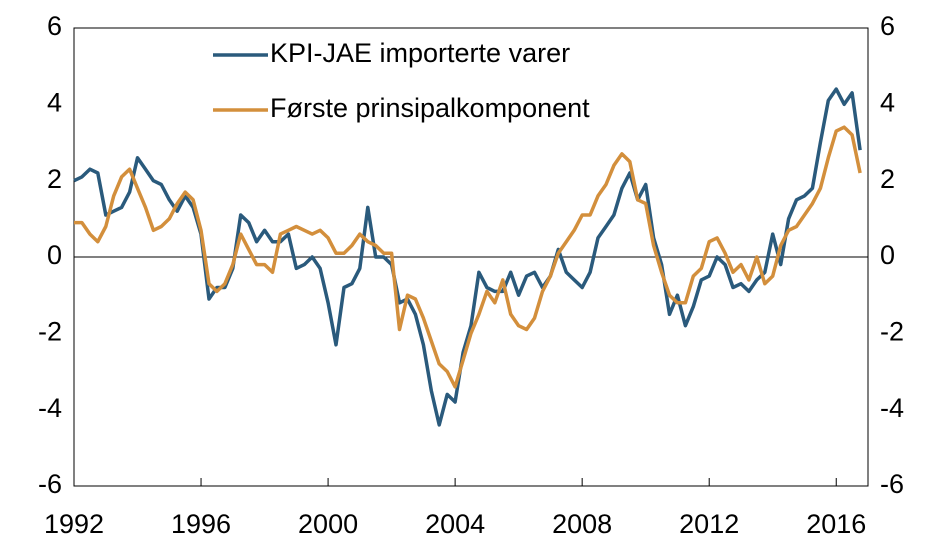 The height and width of the screenshot is (552, 936). I want to click on y2-tick-label: -2, so click(892, 331).